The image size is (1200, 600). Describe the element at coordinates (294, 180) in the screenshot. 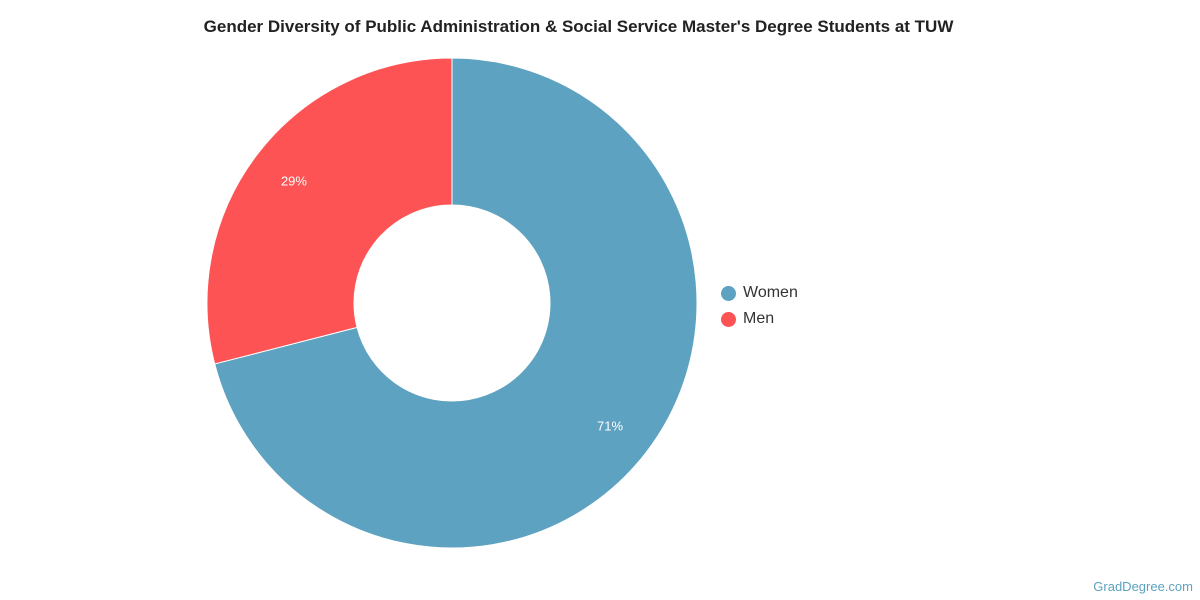

I see `data-label-men: 29%` at that location.